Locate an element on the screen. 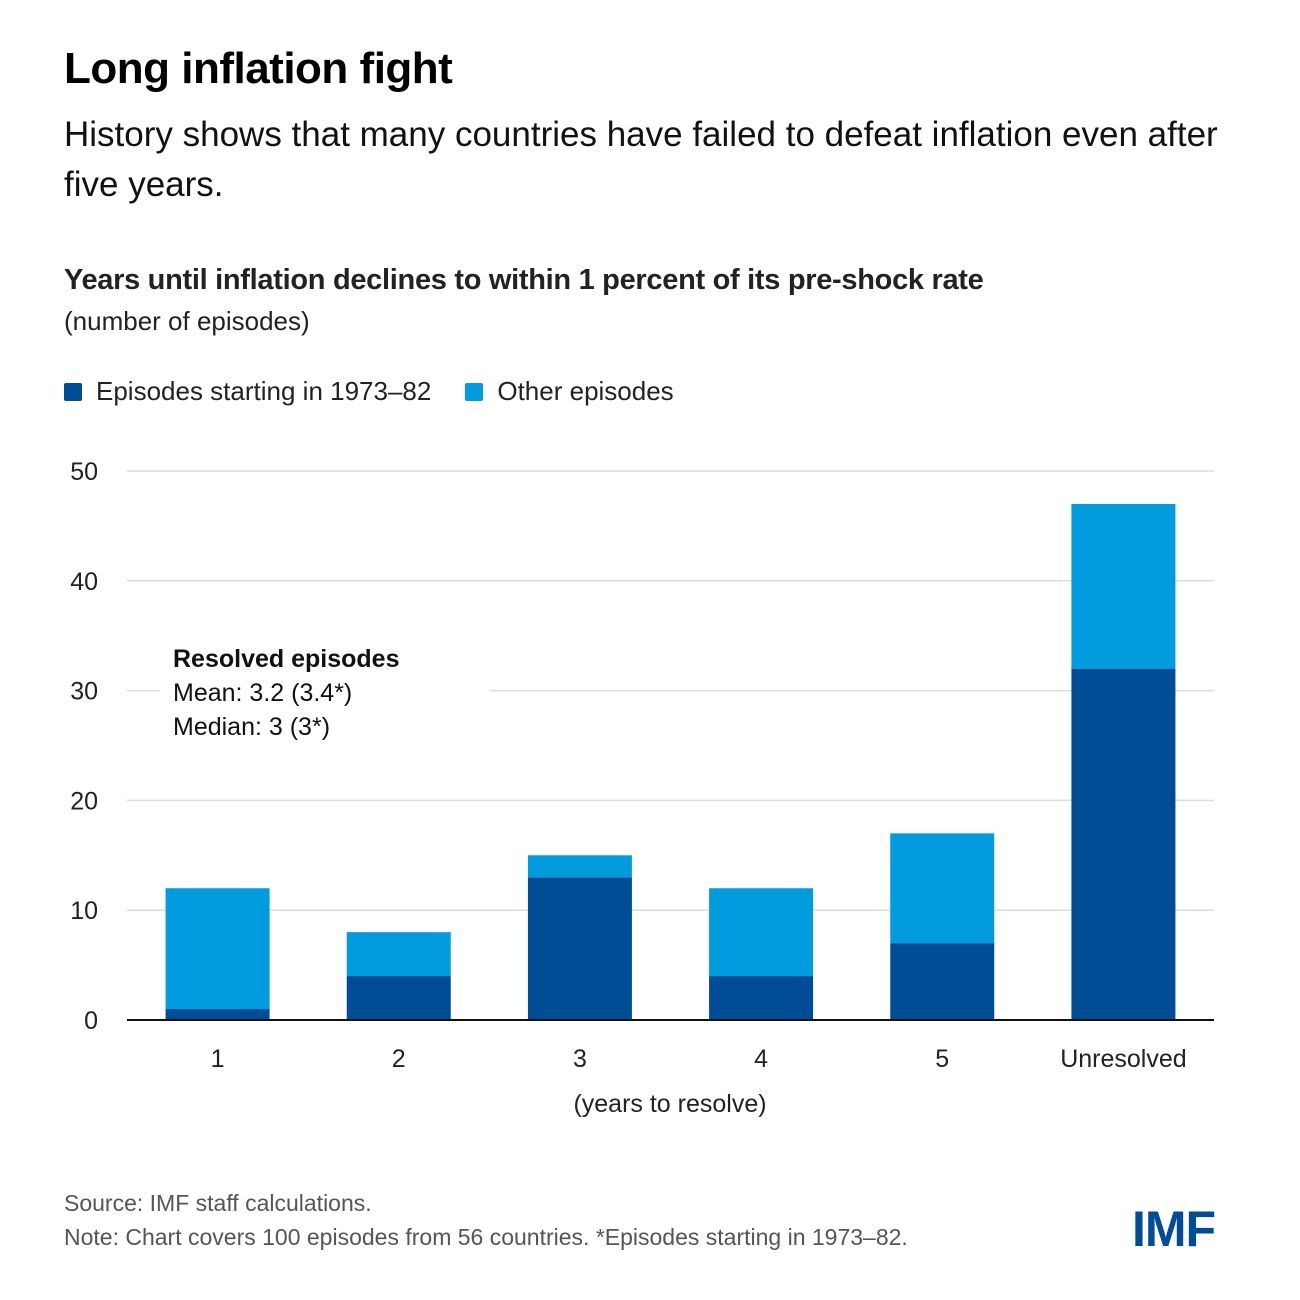  legend-label: Episodes starting in 1973–82 is located at coordinates (264, 391).